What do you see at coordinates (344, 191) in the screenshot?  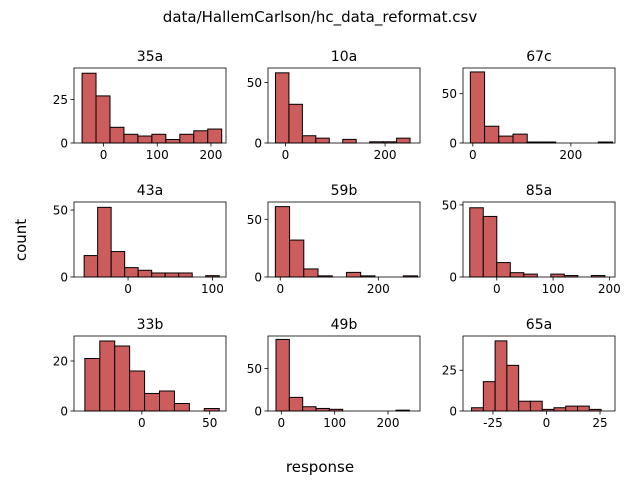 I see `panel-title: 59b` at bounding box center [344, 191].